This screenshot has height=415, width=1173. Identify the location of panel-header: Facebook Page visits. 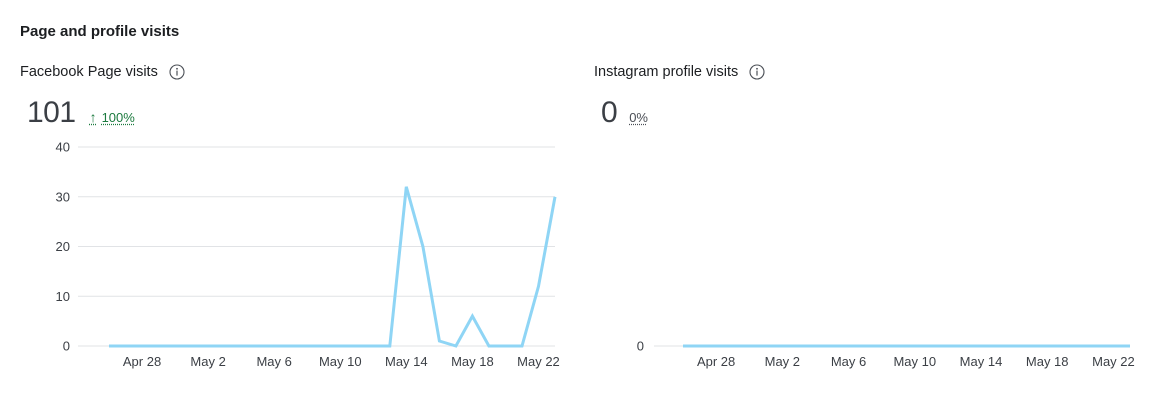
(292, 72).